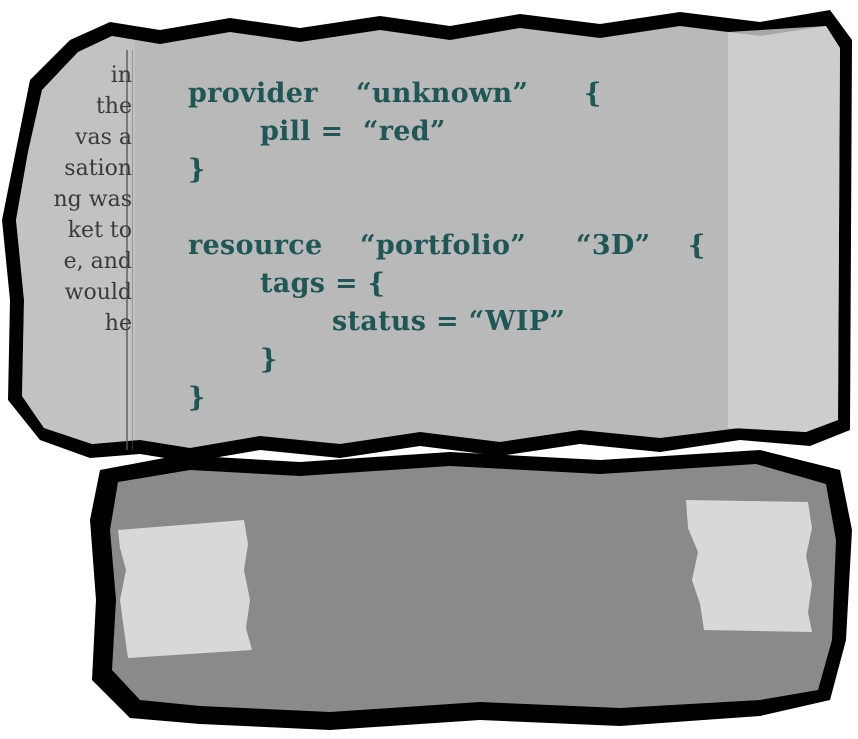 Image resolution: width=858 pixels, height=739 pixels. Describe the element at coordinates (449, 321) in the screenshot. I see `code-status-assignment: status = “WIP”` at that location.